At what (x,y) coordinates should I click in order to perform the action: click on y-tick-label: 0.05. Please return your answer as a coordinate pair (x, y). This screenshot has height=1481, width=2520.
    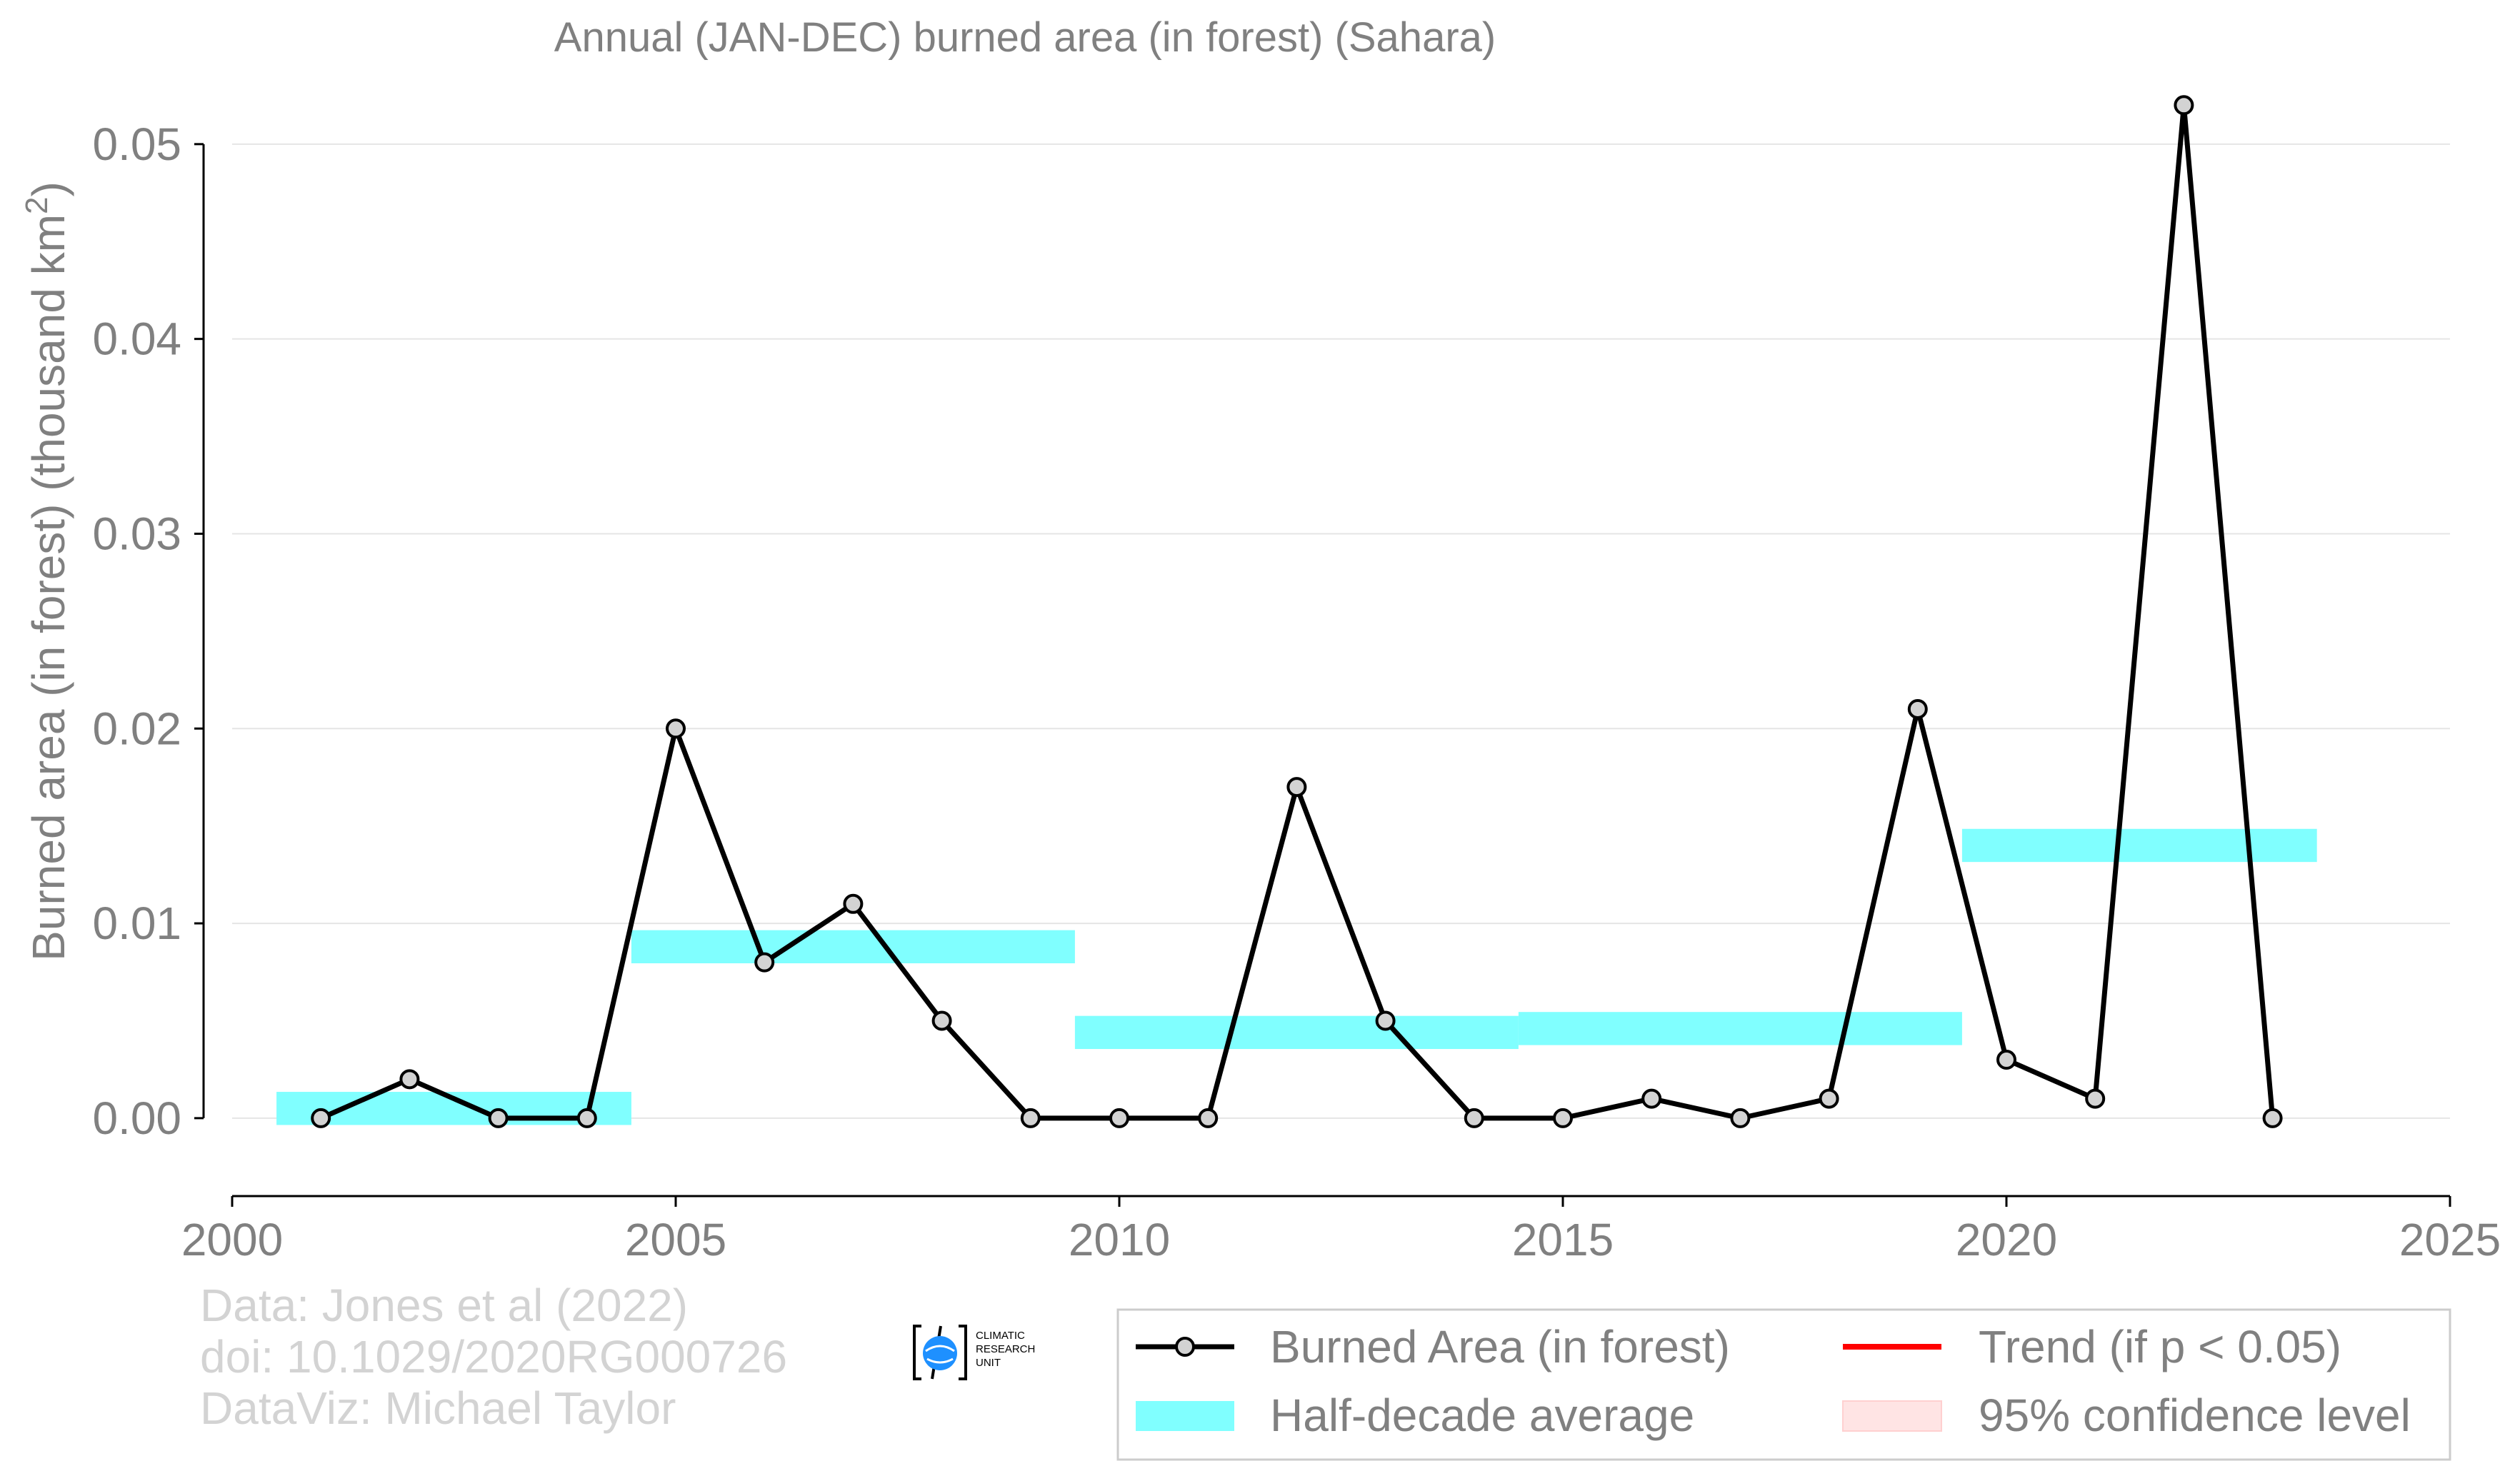
    Looking at the image, I should click on (136, 145).